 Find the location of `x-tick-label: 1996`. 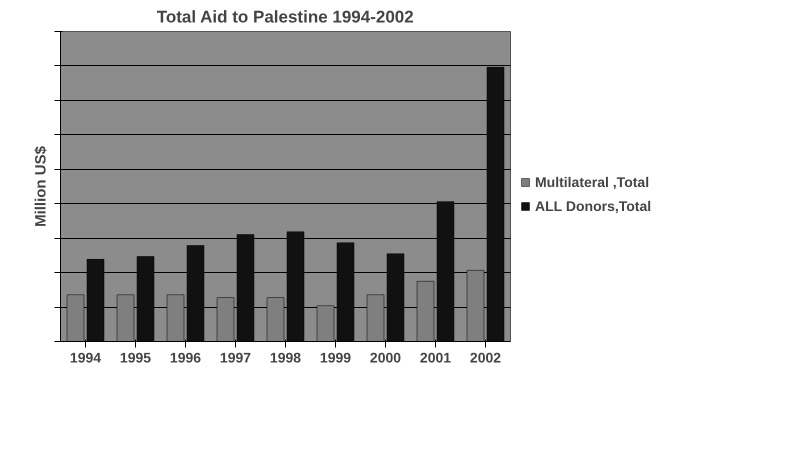

x-tick-label: 1996 is located at coordinates (186, 358).